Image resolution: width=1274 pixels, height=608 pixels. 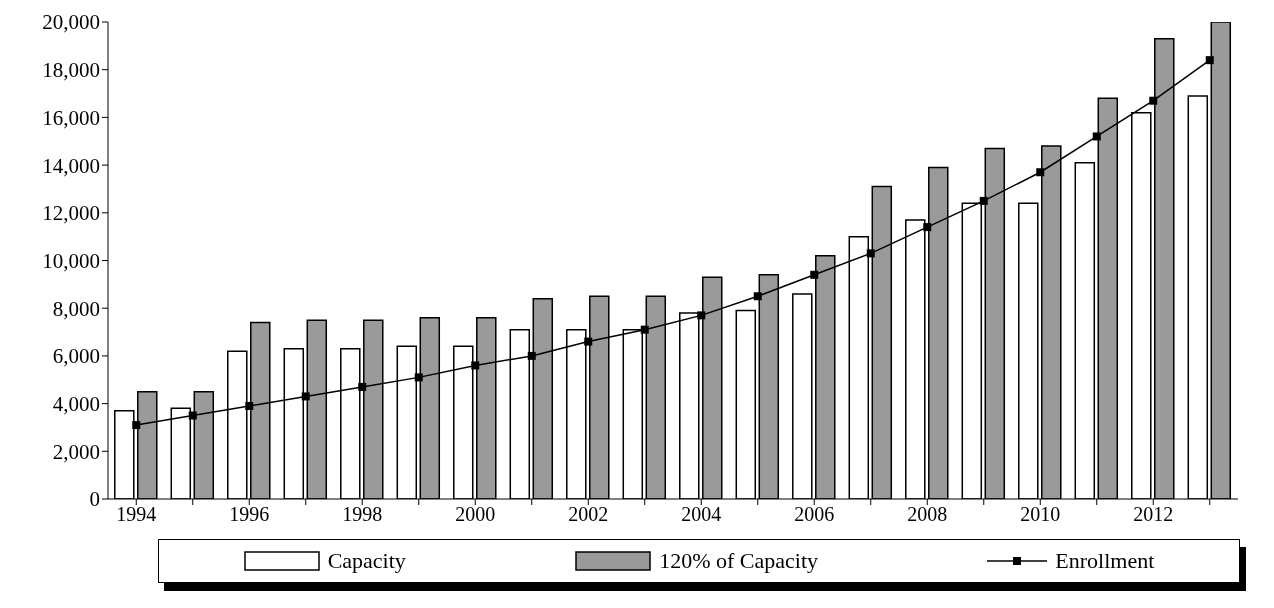 I want to click on y-tick-label: 18,000, so click(x=71, y=70).